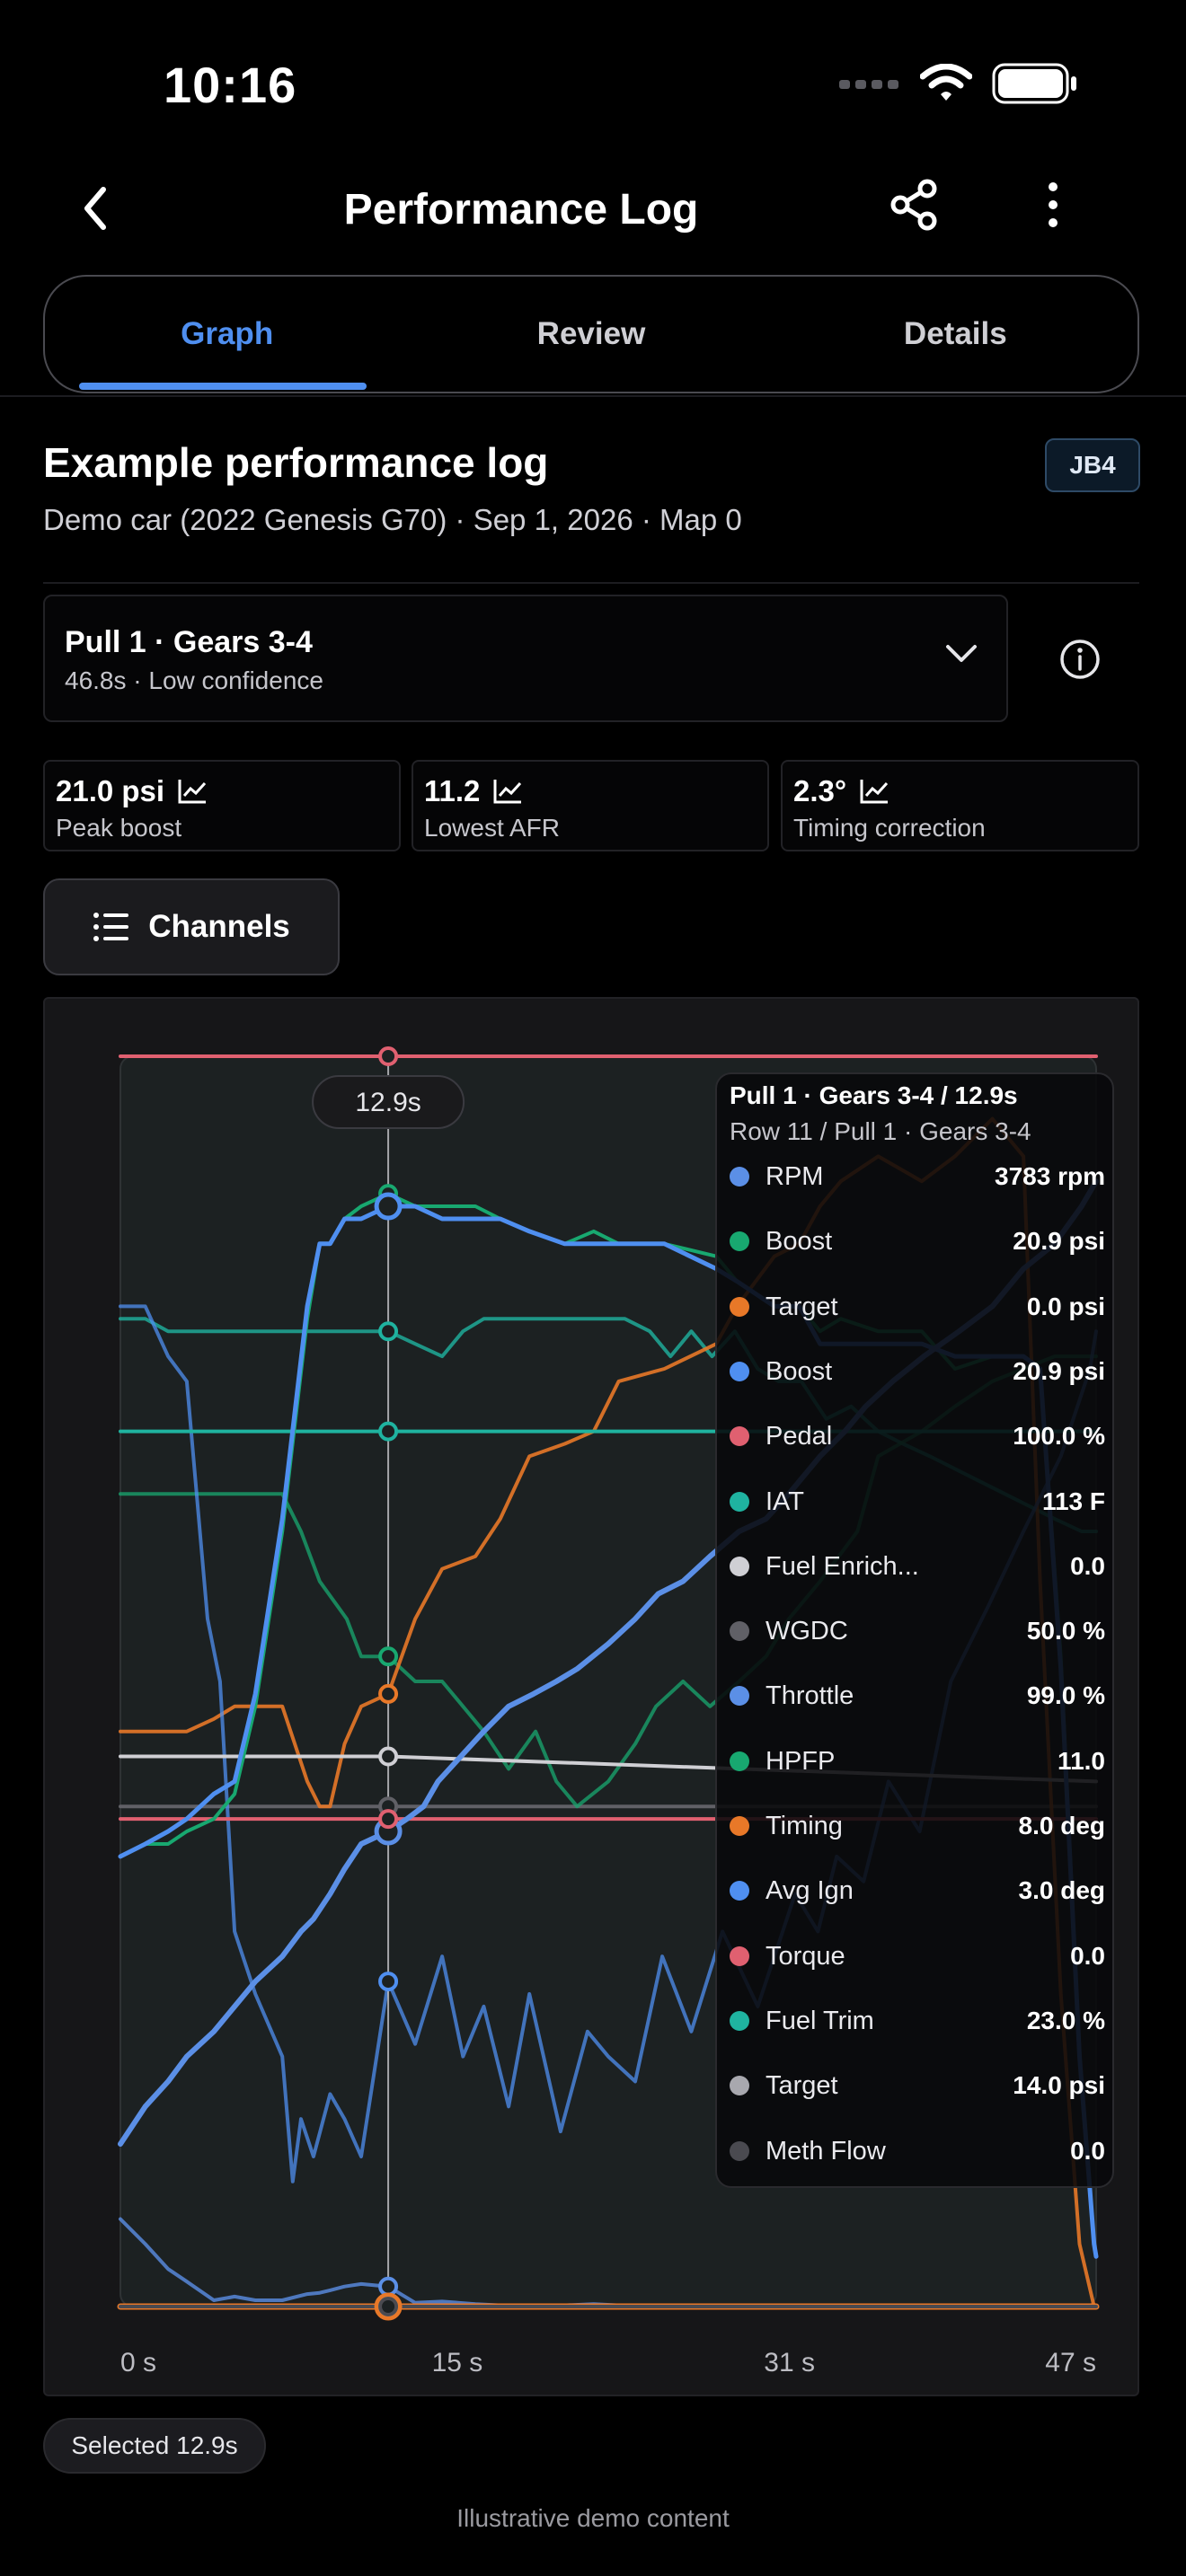 This screenshot has width=1186, height=2576. I want to click on tooltip-row: Torque 0.0, so click(917, 1956).